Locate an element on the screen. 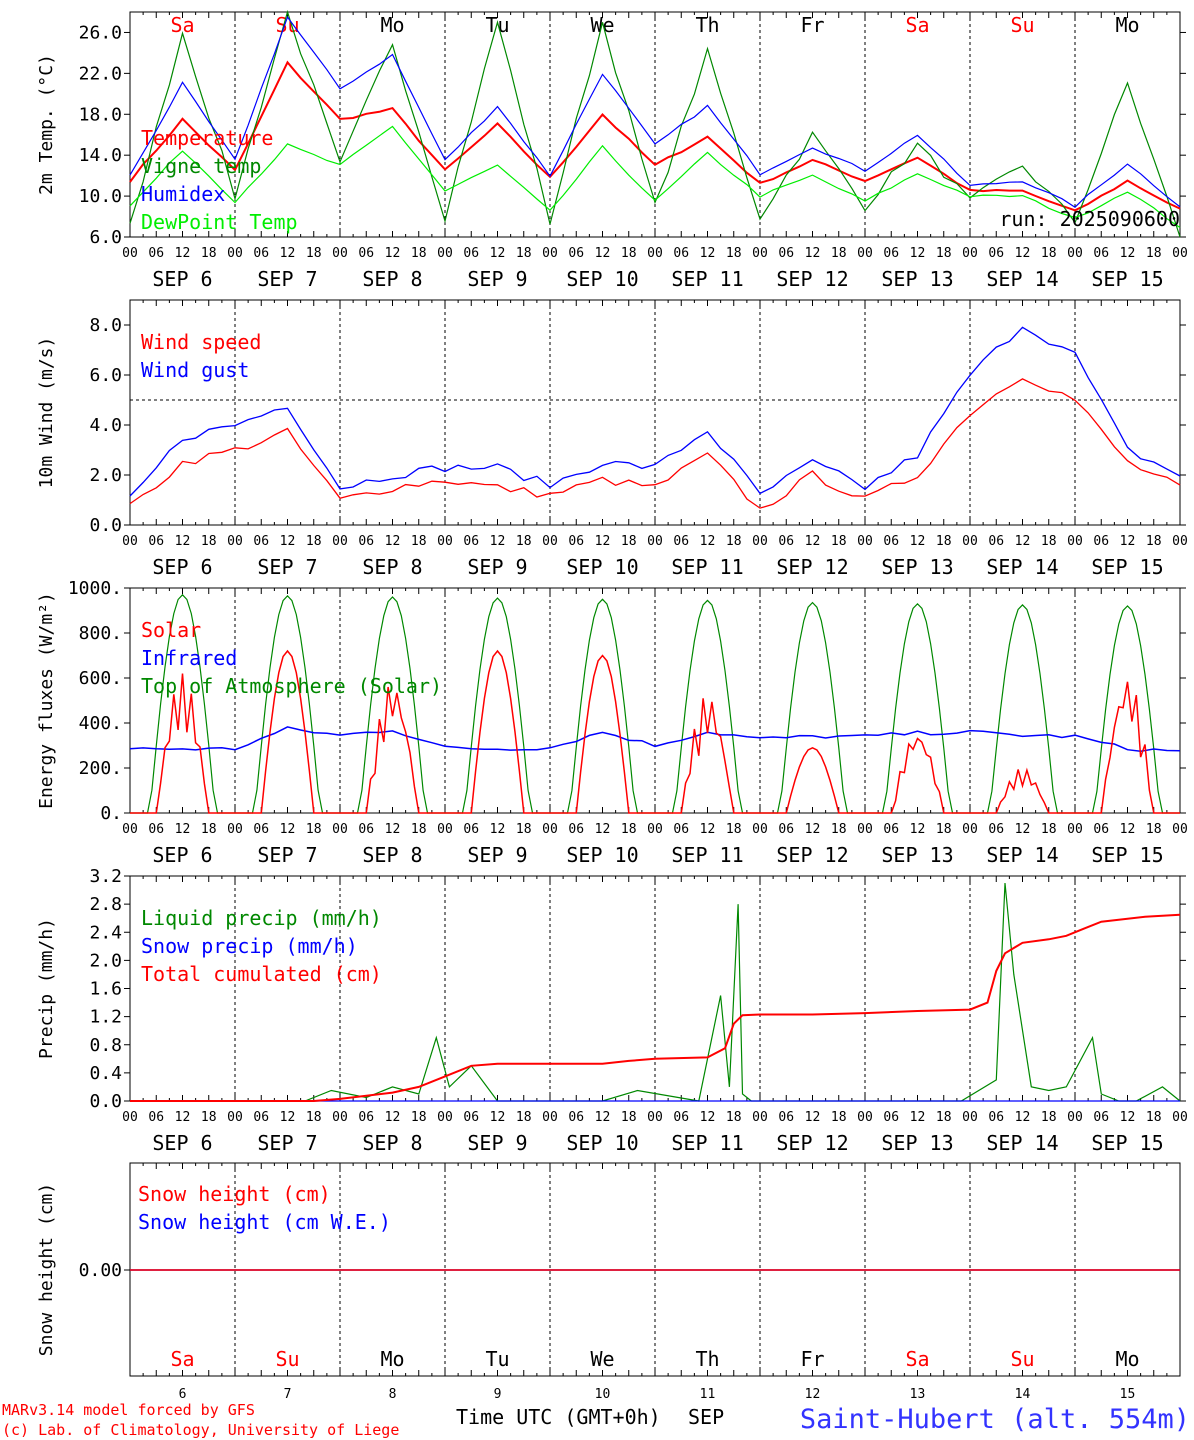 This screenshot has width=1194, height=1440. date-label: SEP 7 is located at coordinates (287, 1143).